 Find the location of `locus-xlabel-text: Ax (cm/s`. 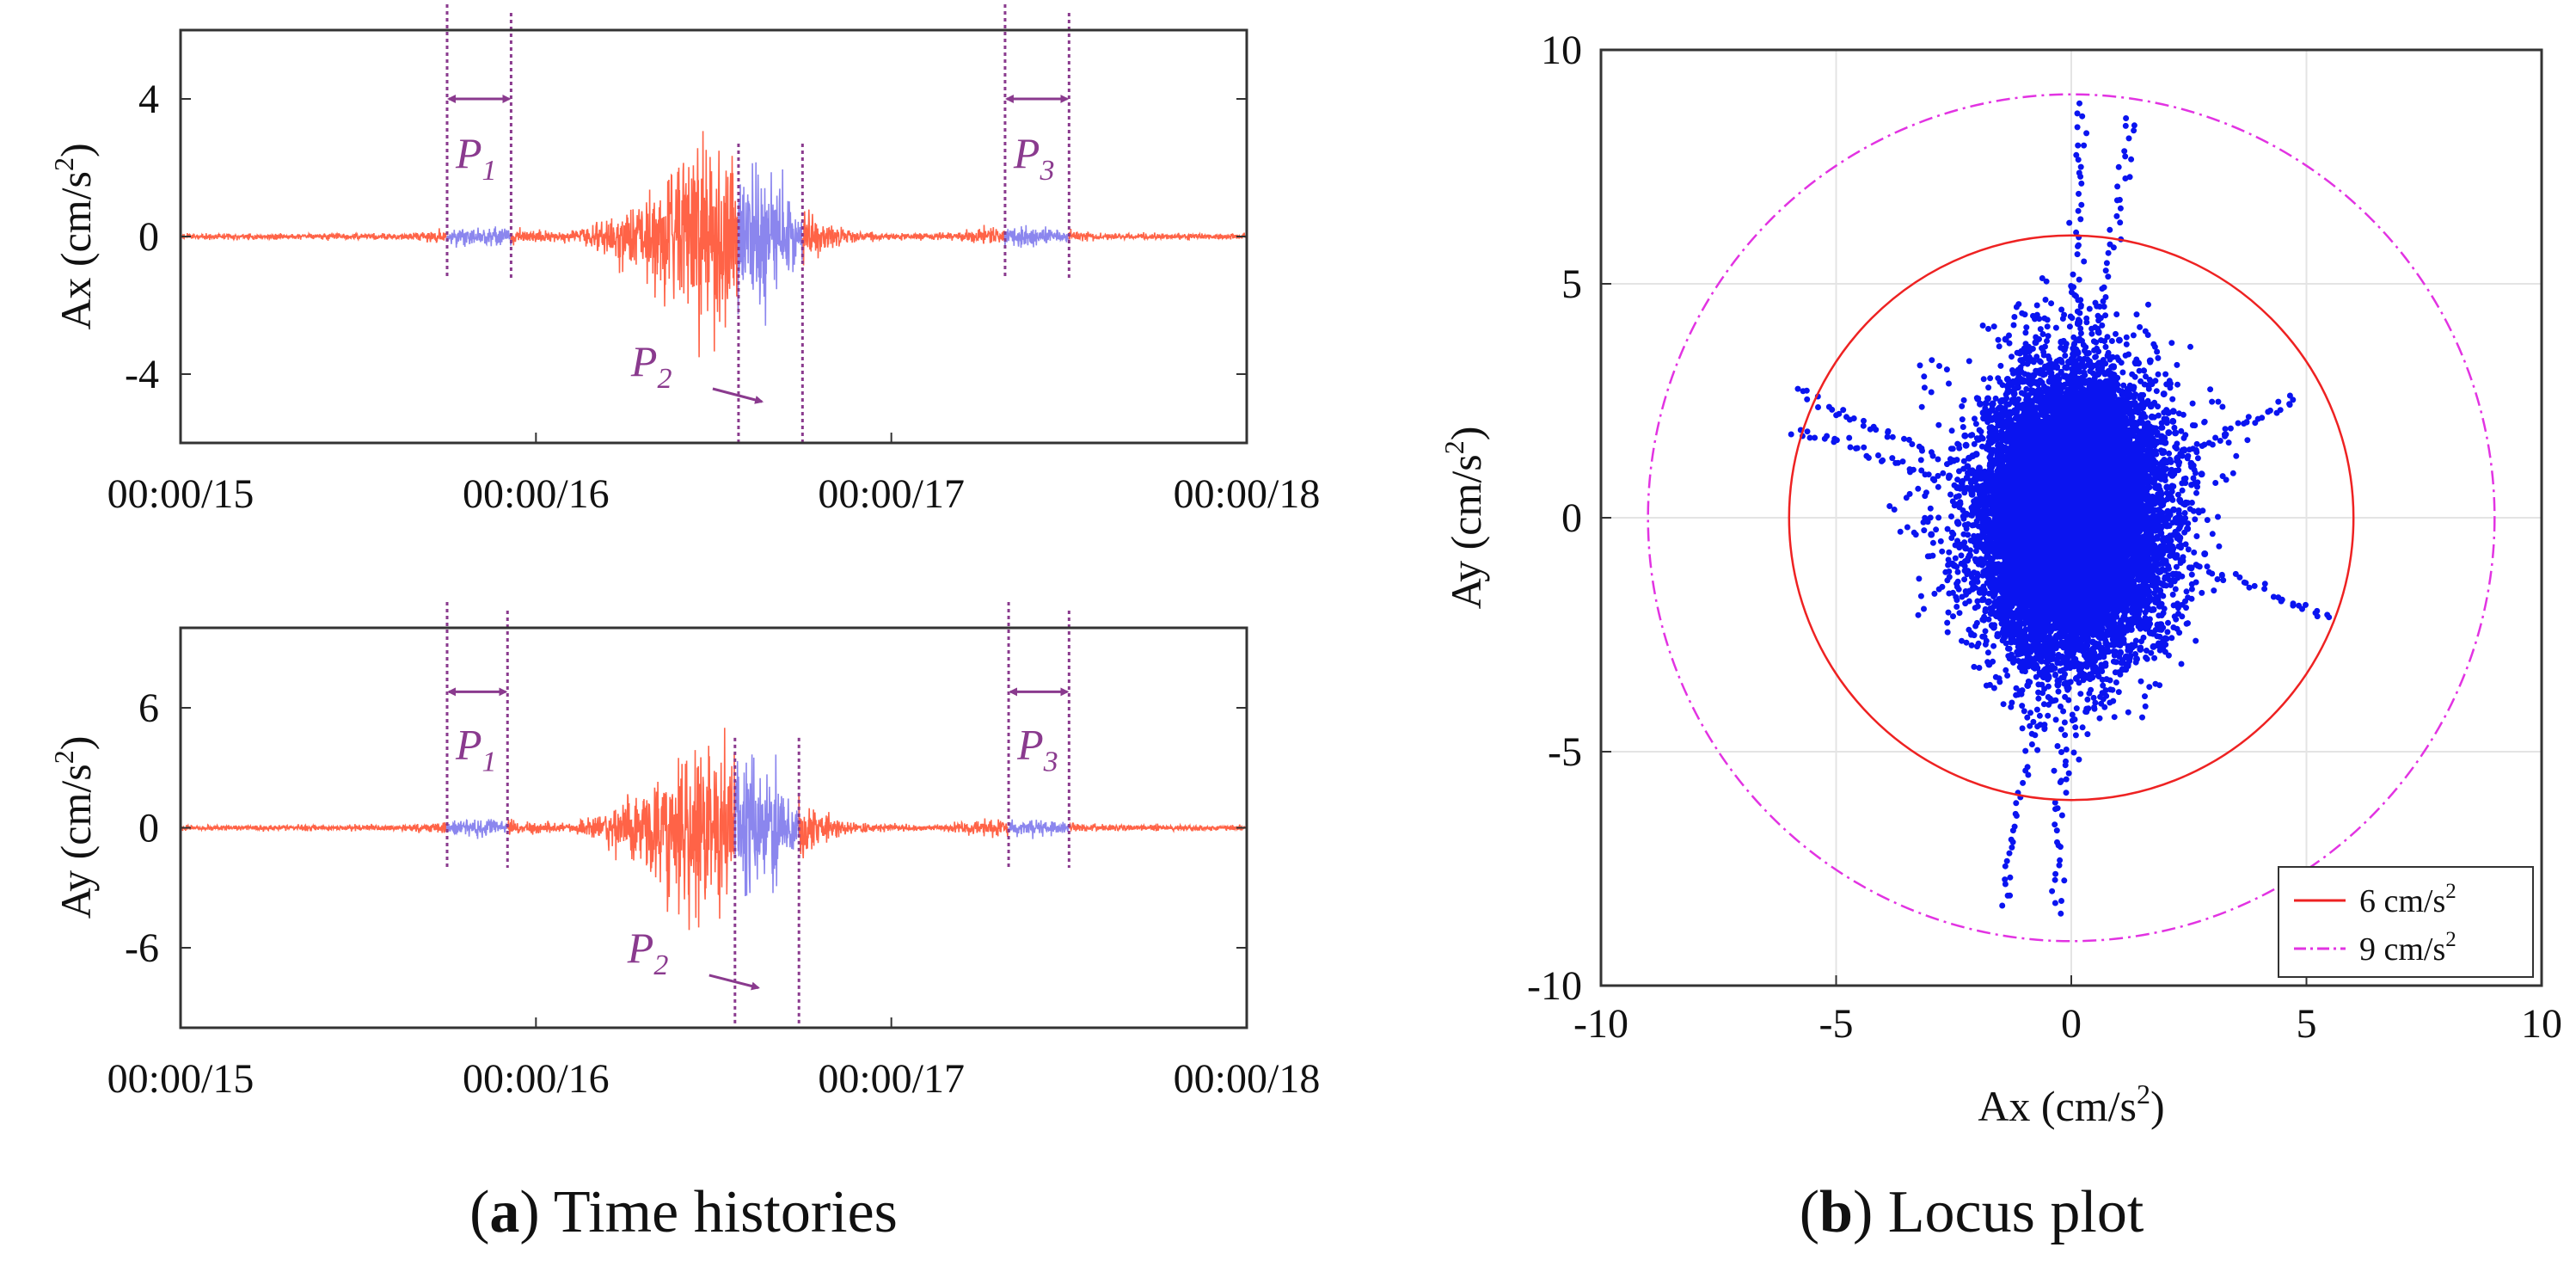

locus-xlabel-text: Ax (cm/s is located at coordinates (2058, 1106).